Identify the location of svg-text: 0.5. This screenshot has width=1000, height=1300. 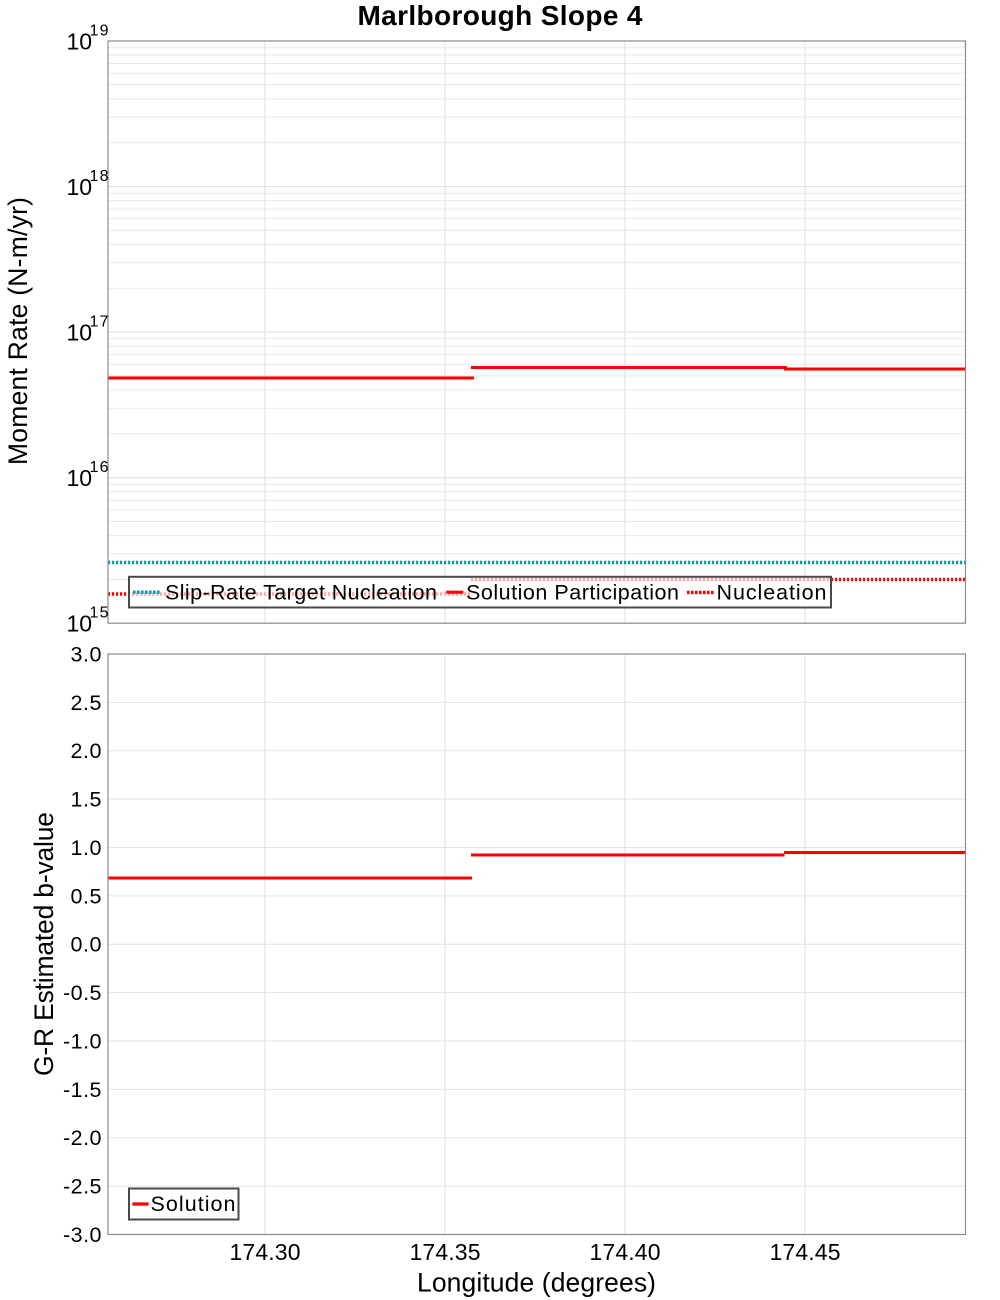
(86, 896).